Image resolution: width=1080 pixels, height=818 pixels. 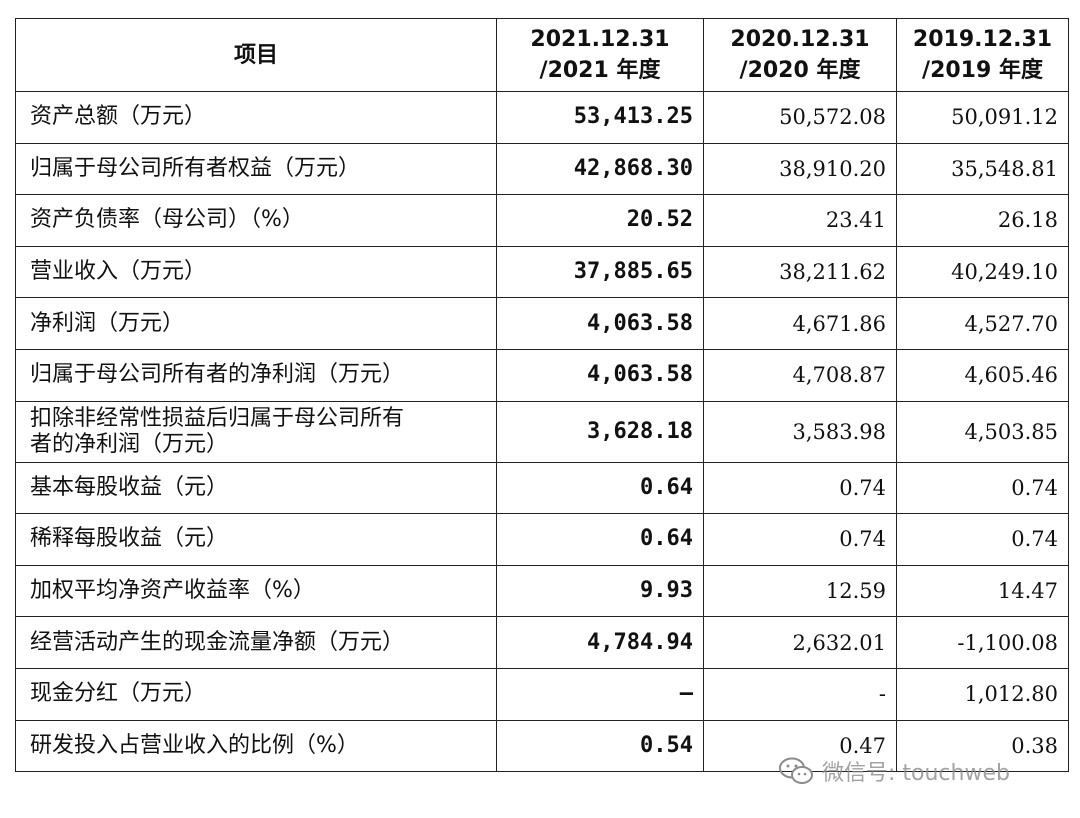 I want to click on row-label: 归属于母公司所有者的净利润（万元）, so click(x=256, y=375).